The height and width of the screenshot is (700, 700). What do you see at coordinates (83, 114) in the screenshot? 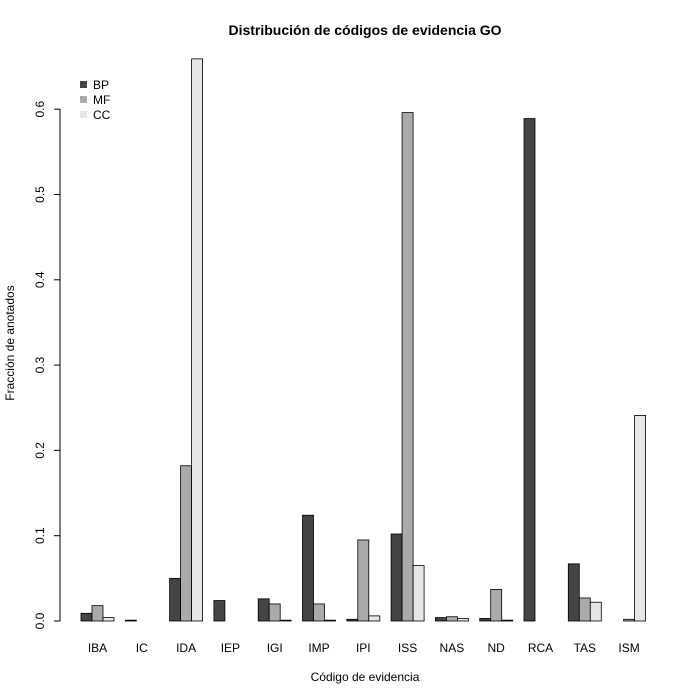
I see `legend-swatch-cc` at bounding box center [83, 114].